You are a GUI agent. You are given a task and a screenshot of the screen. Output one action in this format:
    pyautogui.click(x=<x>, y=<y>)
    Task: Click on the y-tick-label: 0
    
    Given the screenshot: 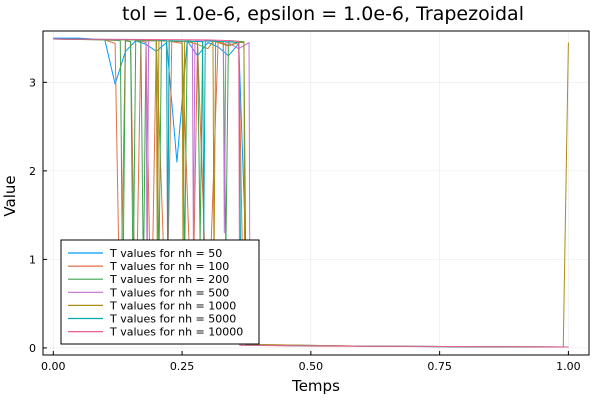 What is the action you would take?
    pyautogui.click(x=32, y=348)
    